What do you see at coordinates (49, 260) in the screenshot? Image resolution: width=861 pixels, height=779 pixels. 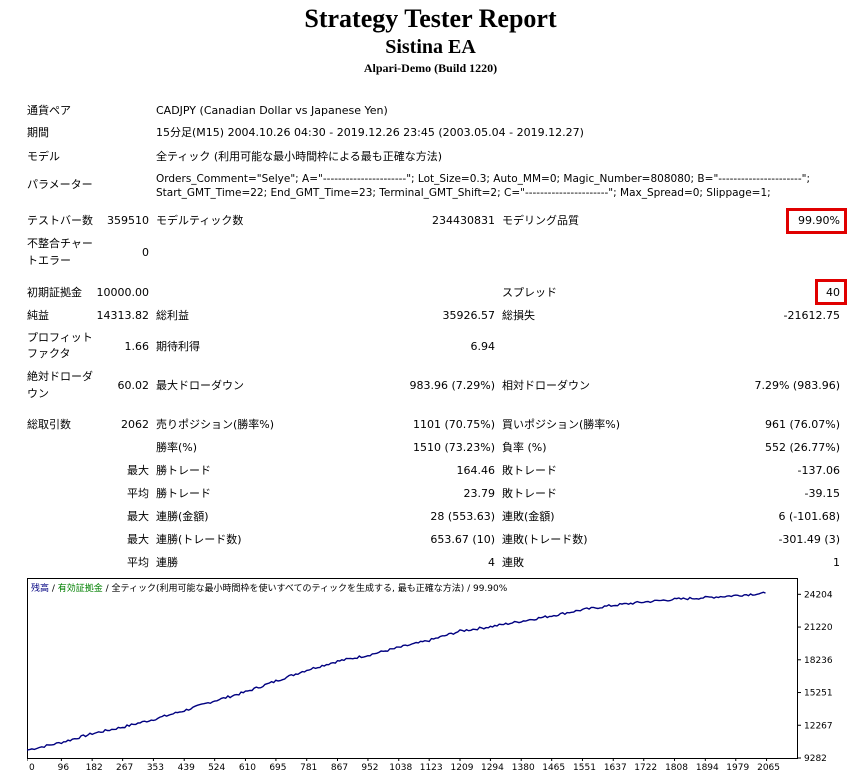 I see `mismatch-label-2: トエラー` at bounding box center [49, 260].